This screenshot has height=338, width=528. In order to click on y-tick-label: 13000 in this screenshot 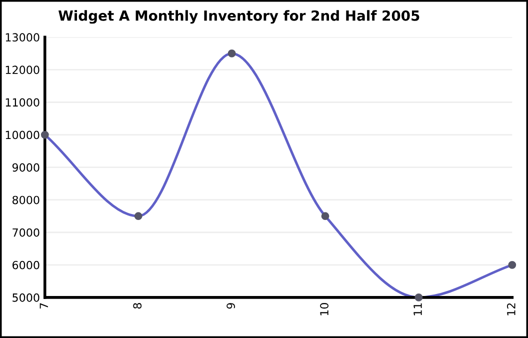, I will do `click(23, 37)`.